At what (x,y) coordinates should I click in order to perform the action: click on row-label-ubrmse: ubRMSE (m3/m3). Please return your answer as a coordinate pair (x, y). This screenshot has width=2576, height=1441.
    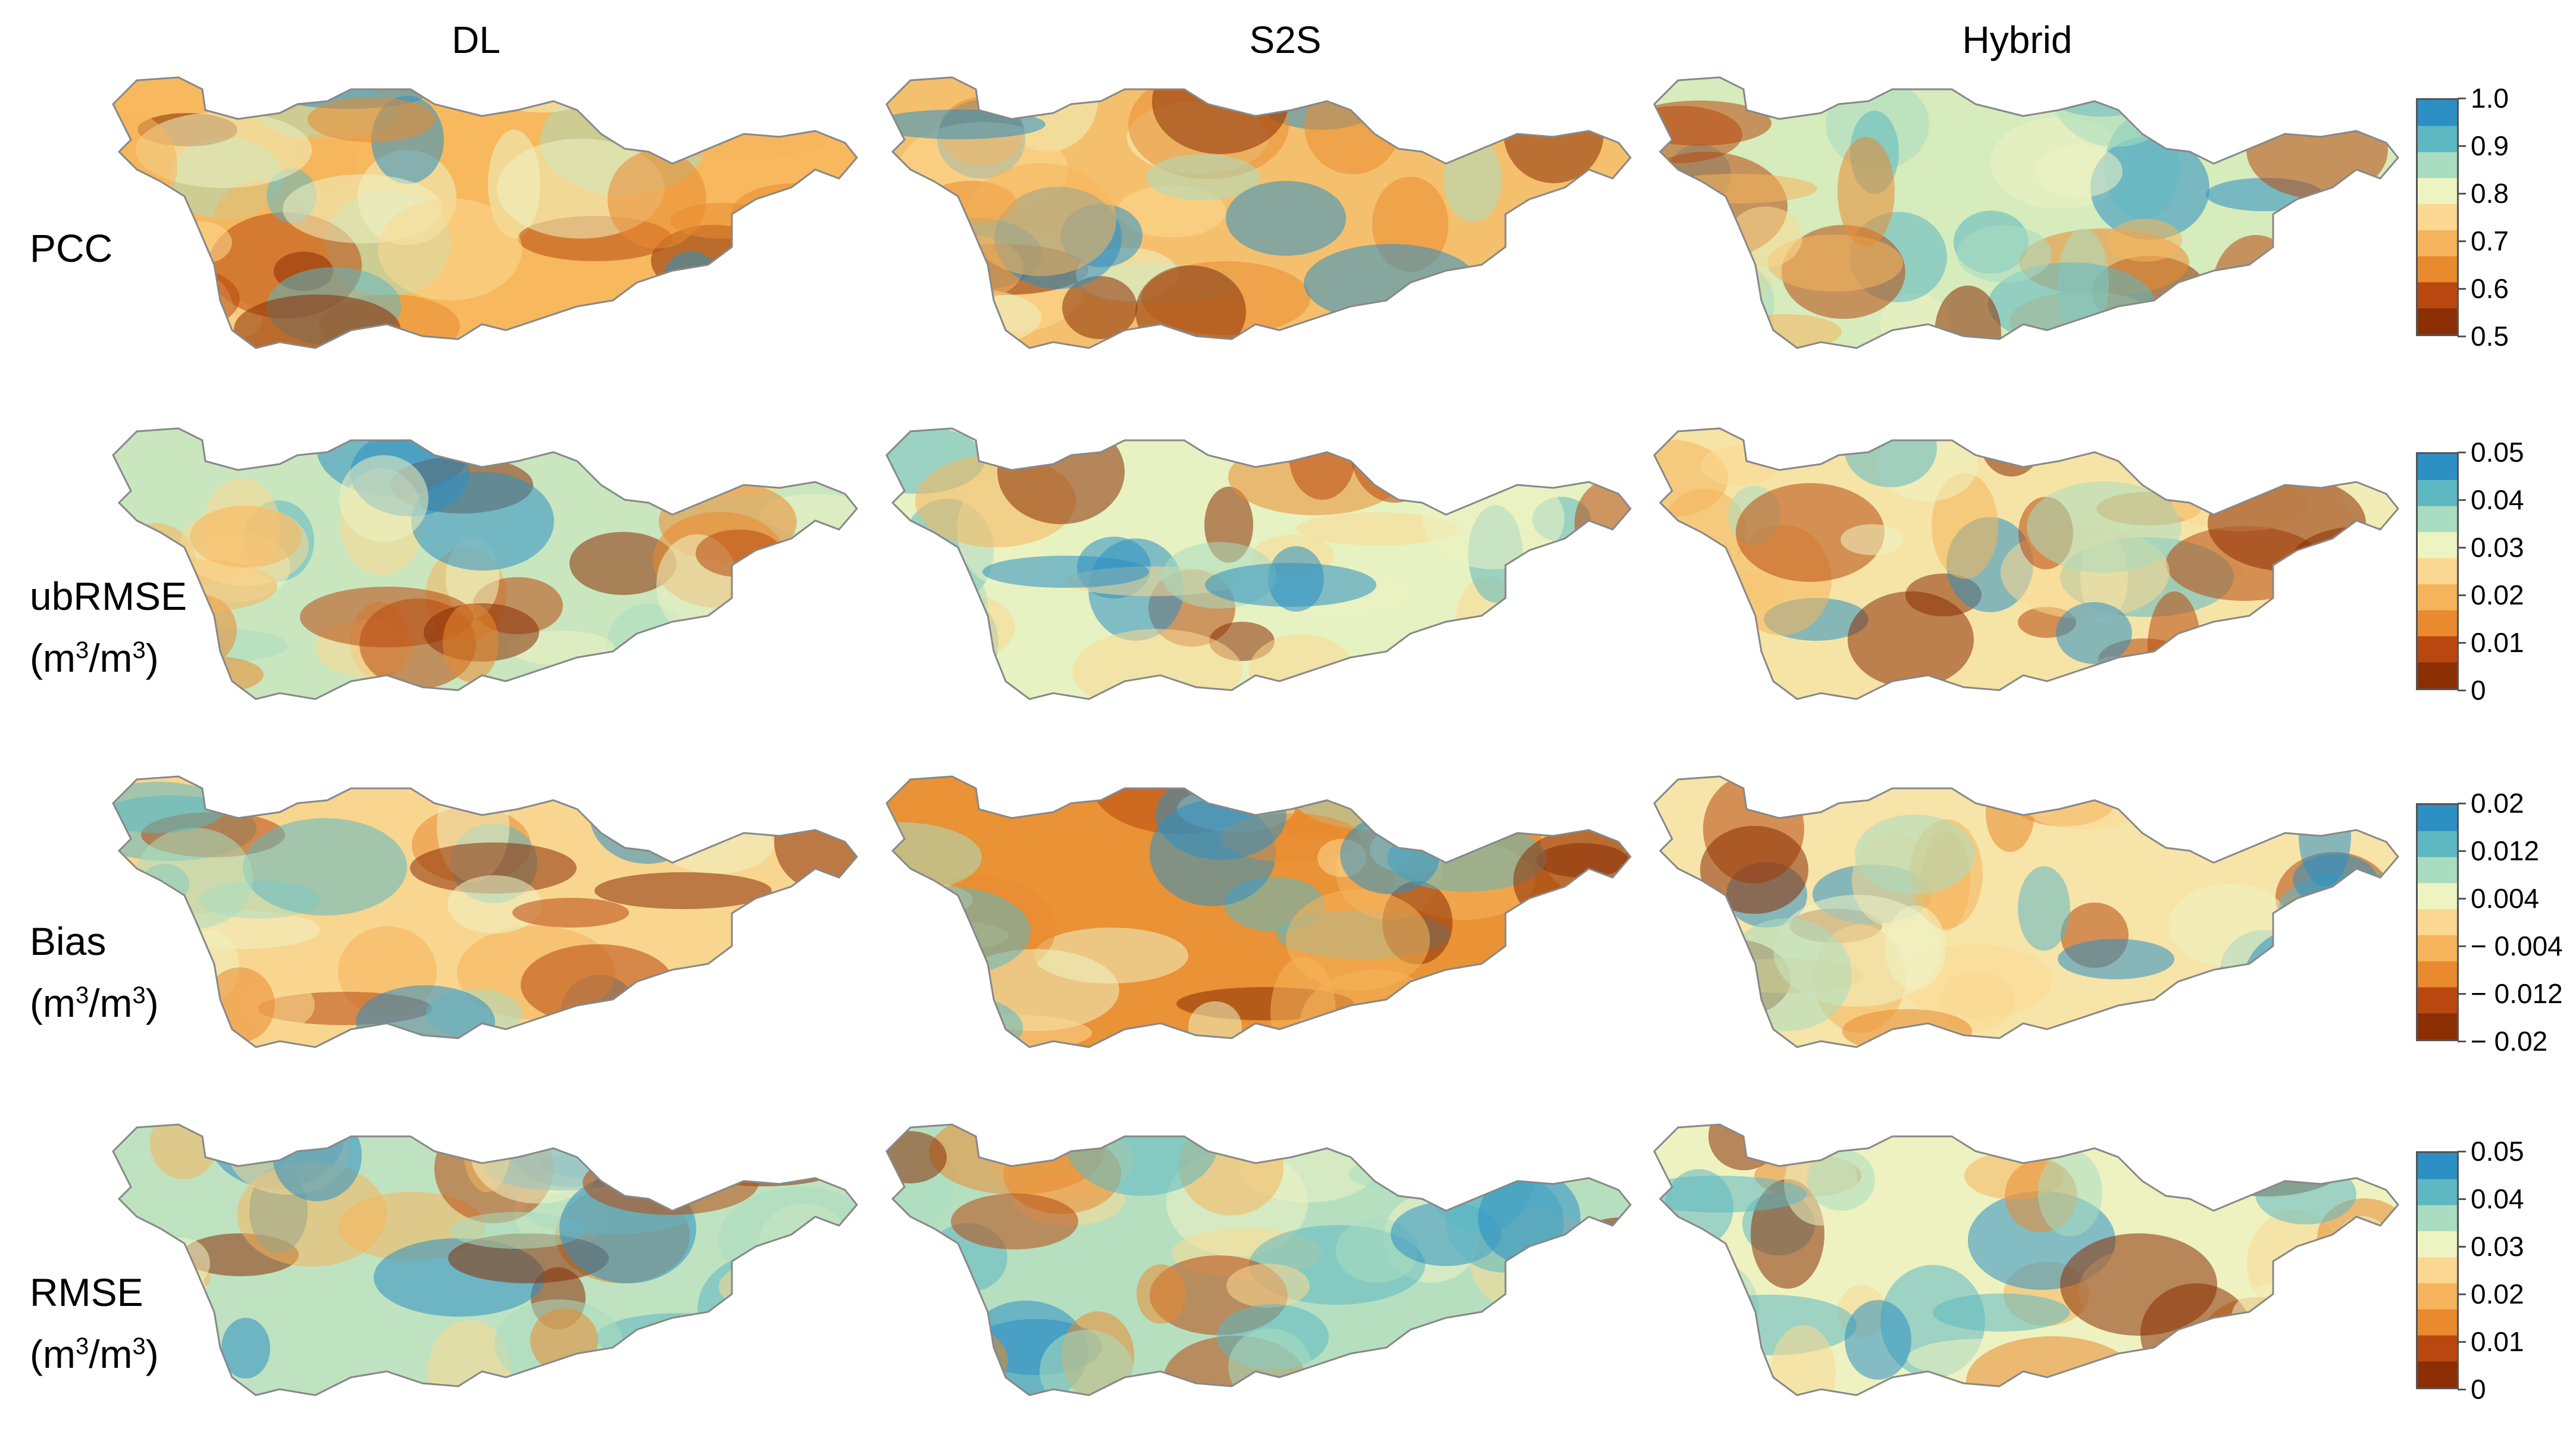
    Looking at the image, I should click on (108, 627).